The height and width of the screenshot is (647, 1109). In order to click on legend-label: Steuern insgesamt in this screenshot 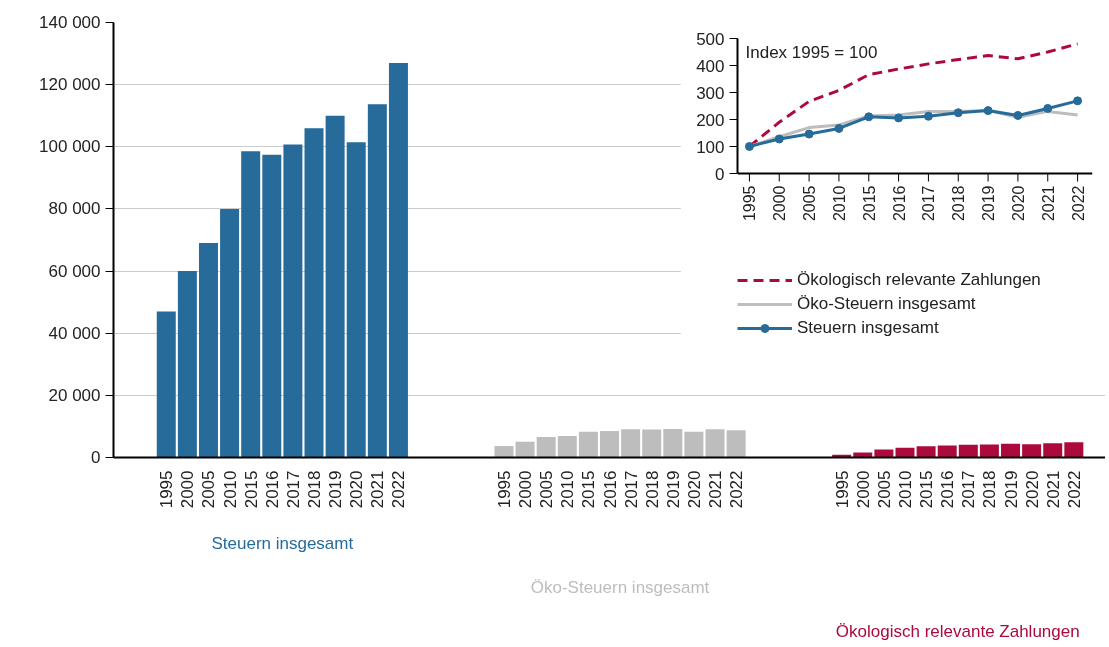, I will do `click(868, 328)`.